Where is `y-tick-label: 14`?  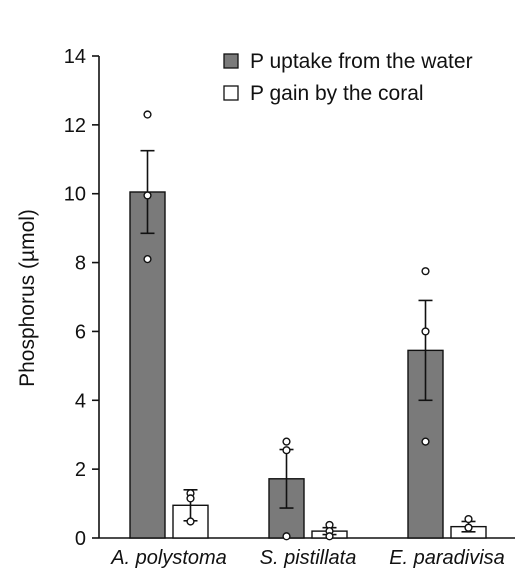 y-tick-label: 14 is located at coordinates (75, 57).